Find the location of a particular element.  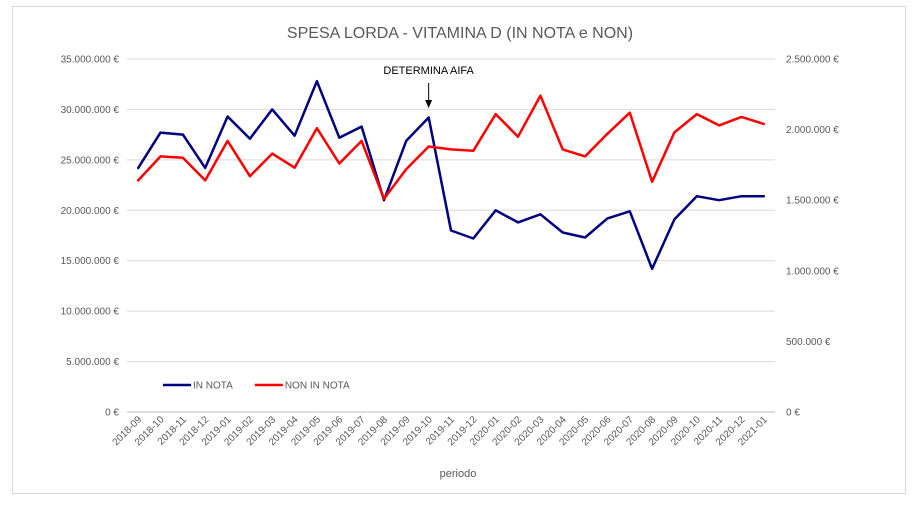

legend-label-1: IN NOTA is located at coordinates (213, 386).